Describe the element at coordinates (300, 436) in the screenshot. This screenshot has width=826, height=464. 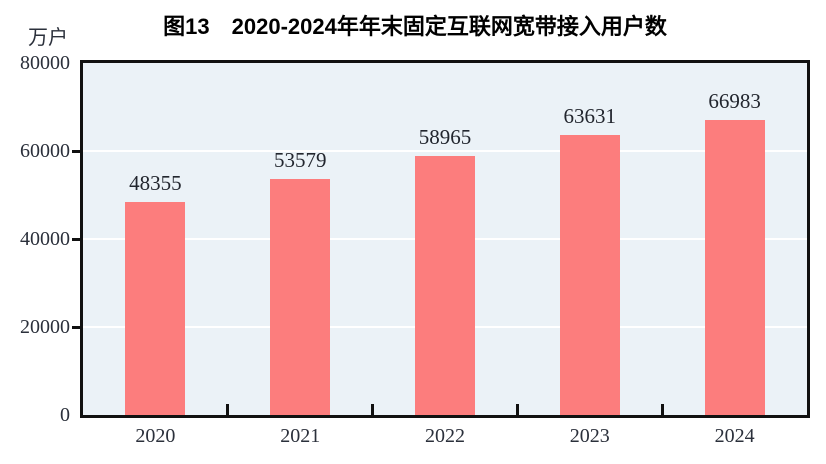
I see `x-tick-label: 2021` at that location.